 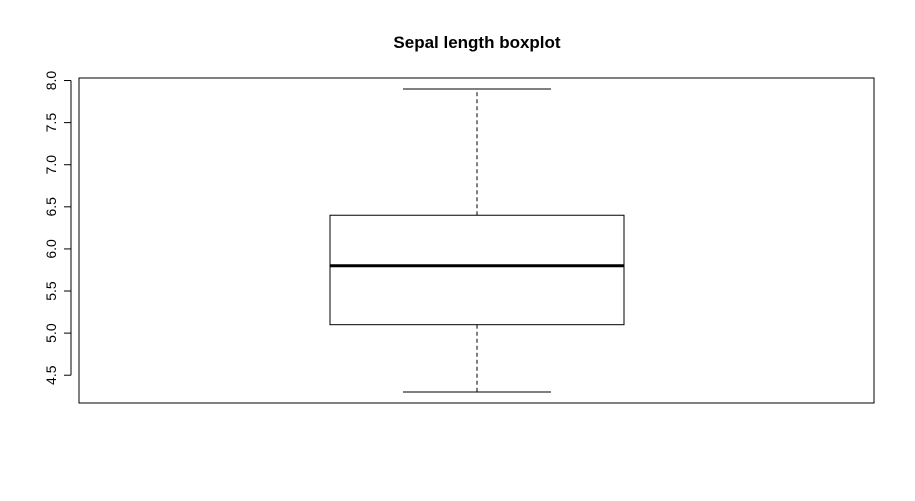 What do you see at coordinates (51, 81) in the screenshot?
I see `y-tick-label: 8.0` at bounding box center [51, 81].